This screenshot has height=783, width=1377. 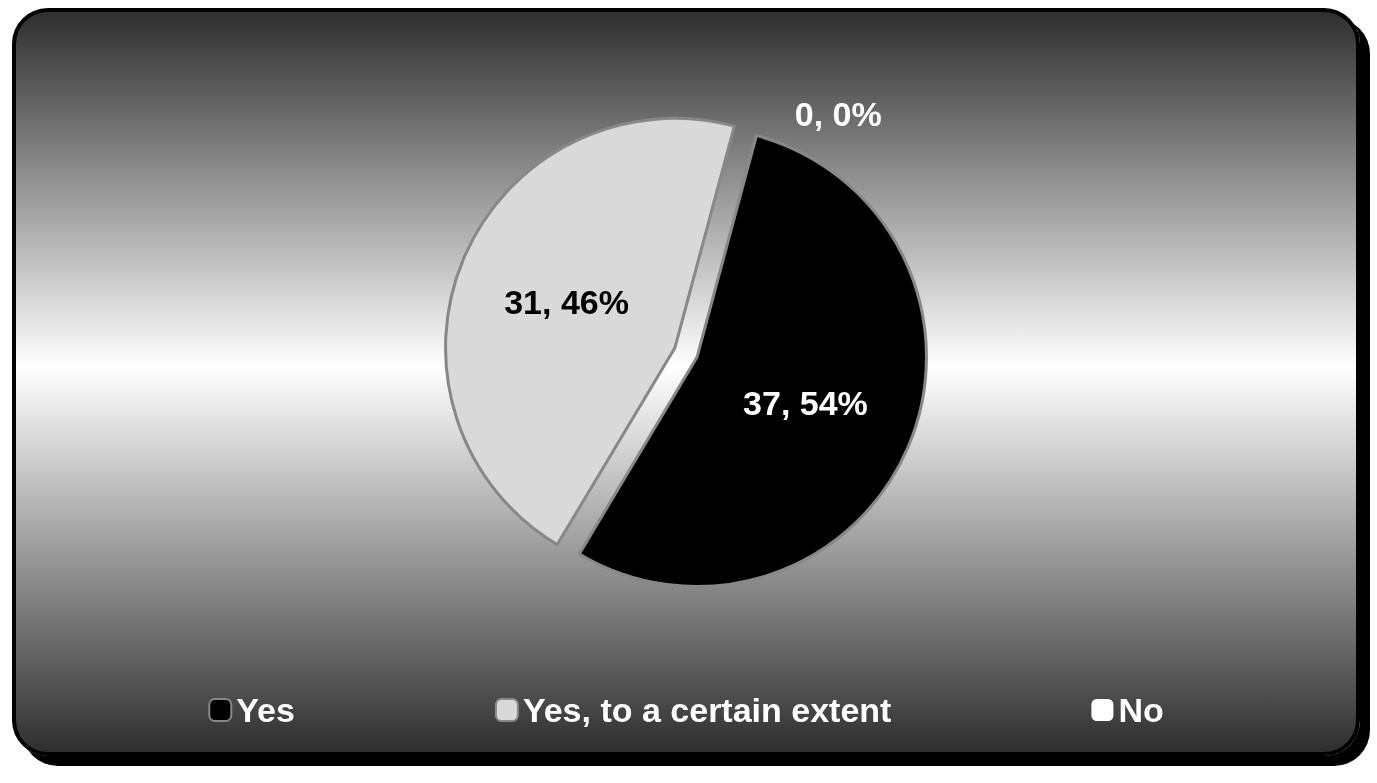 I want to click on legend-label: No, so click(x=1141, y=710).